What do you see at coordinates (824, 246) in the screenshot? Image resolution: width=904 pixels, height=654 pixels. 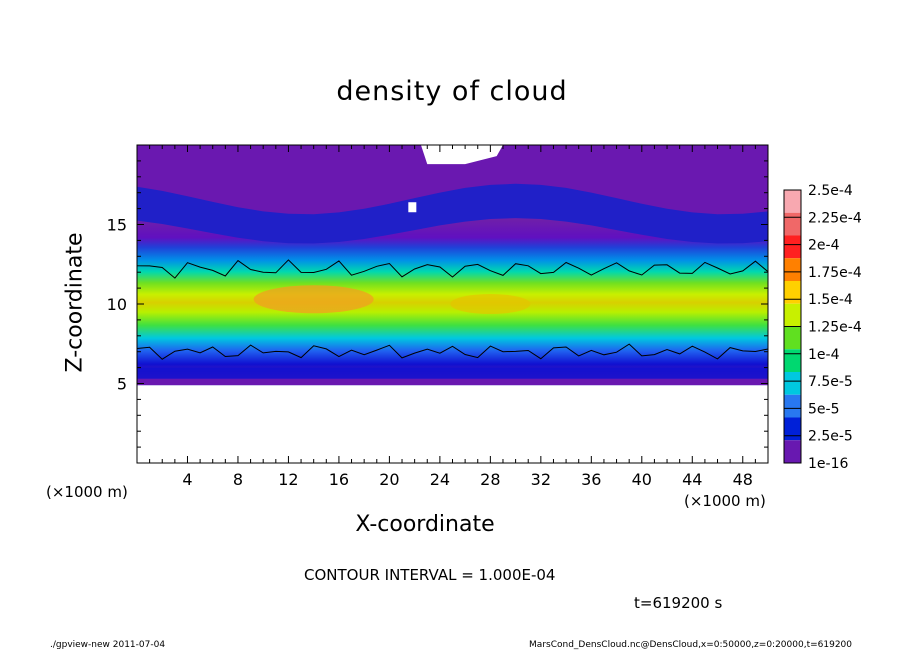 I see `colorbar-label: 2e-4` at bounding box center [824, 246].